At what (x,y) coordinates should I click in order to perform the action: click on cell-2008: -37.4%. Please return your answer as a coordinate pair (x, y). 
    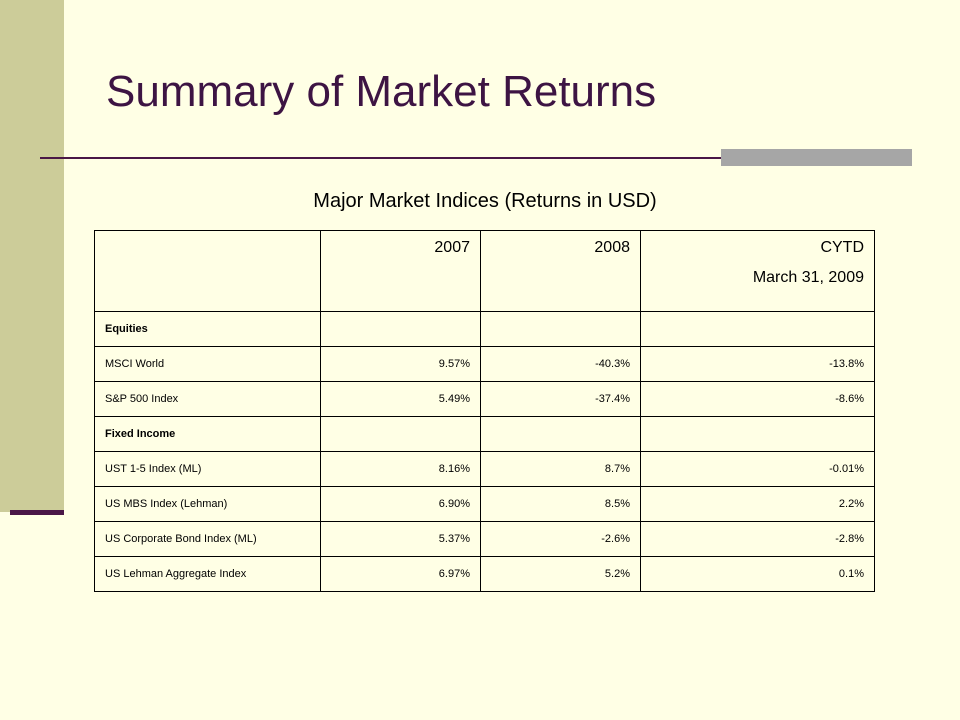
    Looking at the image, I should click on (560, 399).